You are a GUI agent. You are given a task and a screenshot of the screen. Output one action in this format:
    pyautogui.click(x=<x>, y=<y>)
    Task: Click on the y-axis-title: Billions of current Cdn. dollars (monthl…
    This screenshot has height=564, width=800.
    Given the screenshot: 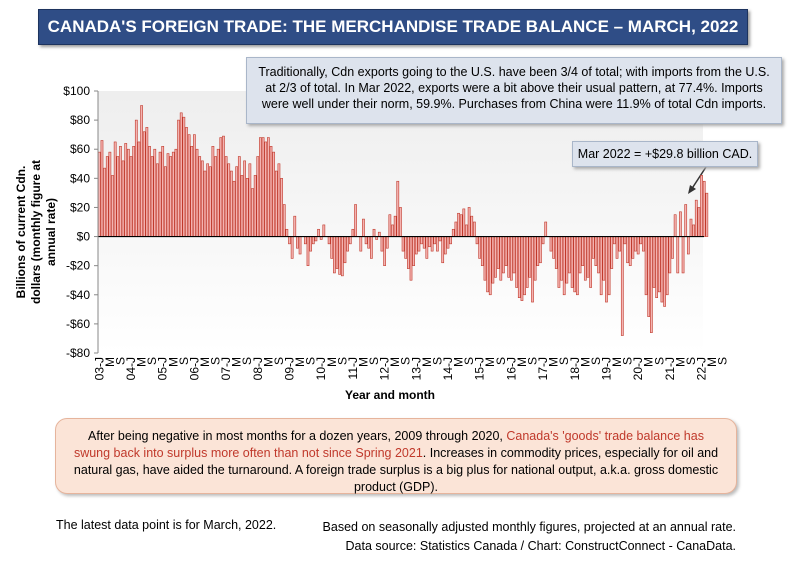 What is the action you would take?
    pyautogui.click(x=36, y=232)
    